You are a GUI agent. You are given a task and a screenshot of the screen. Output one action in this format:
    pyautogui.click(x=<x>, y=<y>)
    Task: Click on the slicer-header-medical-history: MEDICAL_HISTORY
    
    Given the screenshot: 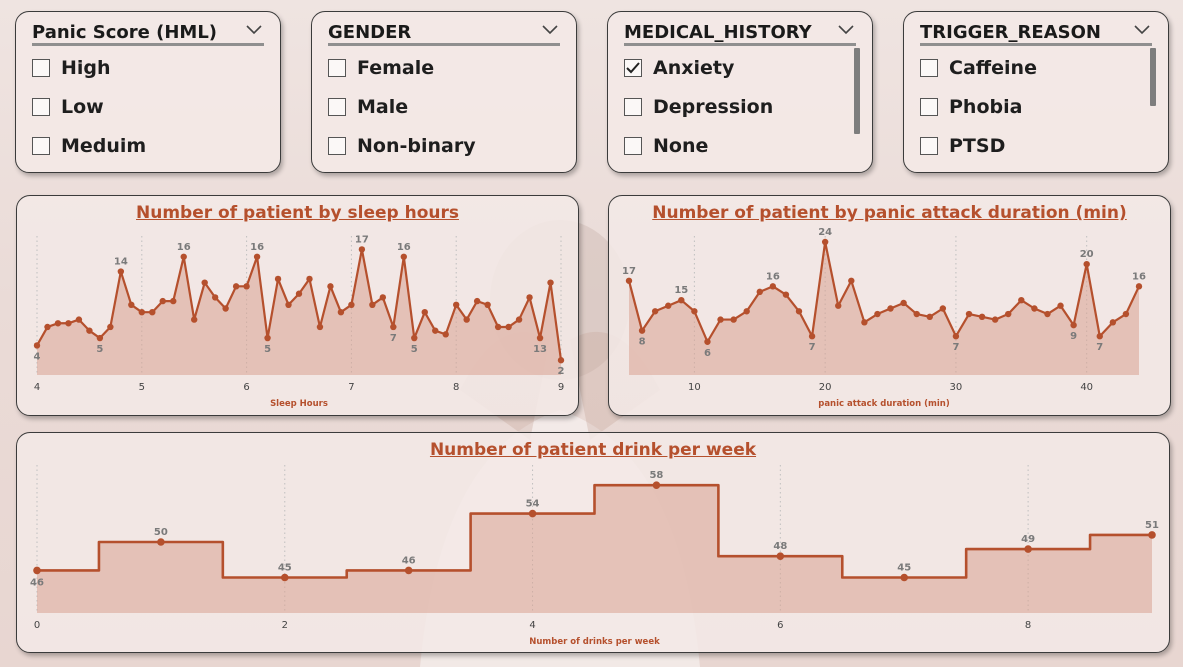 What is the action you would take?
    pyautogui.click(x=740, y=34)
    